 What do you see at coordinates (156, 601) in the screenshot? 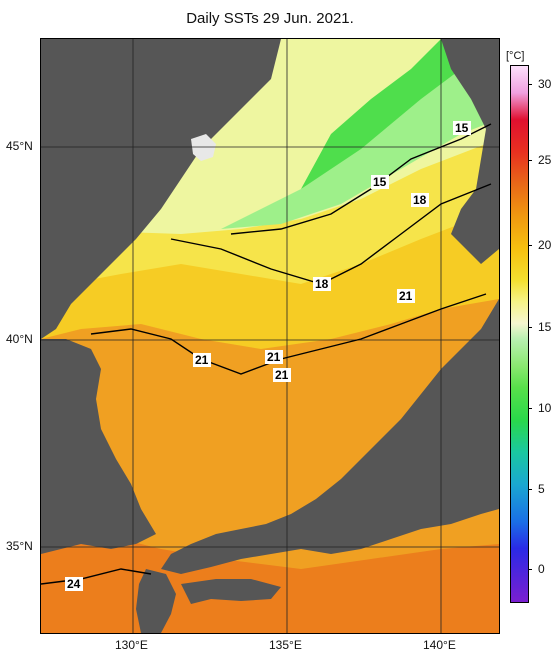
I see `land-kyushu` at bounding box center [156, 601].